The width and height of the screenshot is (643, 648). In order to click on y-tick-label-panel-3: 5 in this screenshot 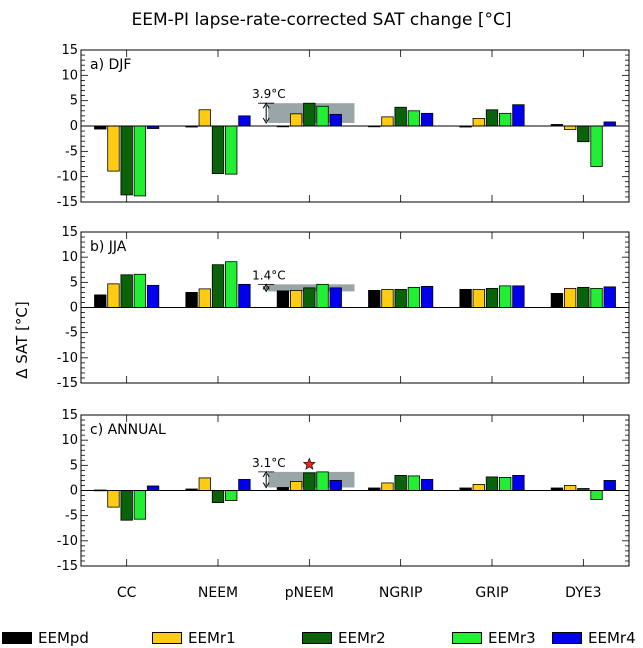, I will do `click(74, 465)`.